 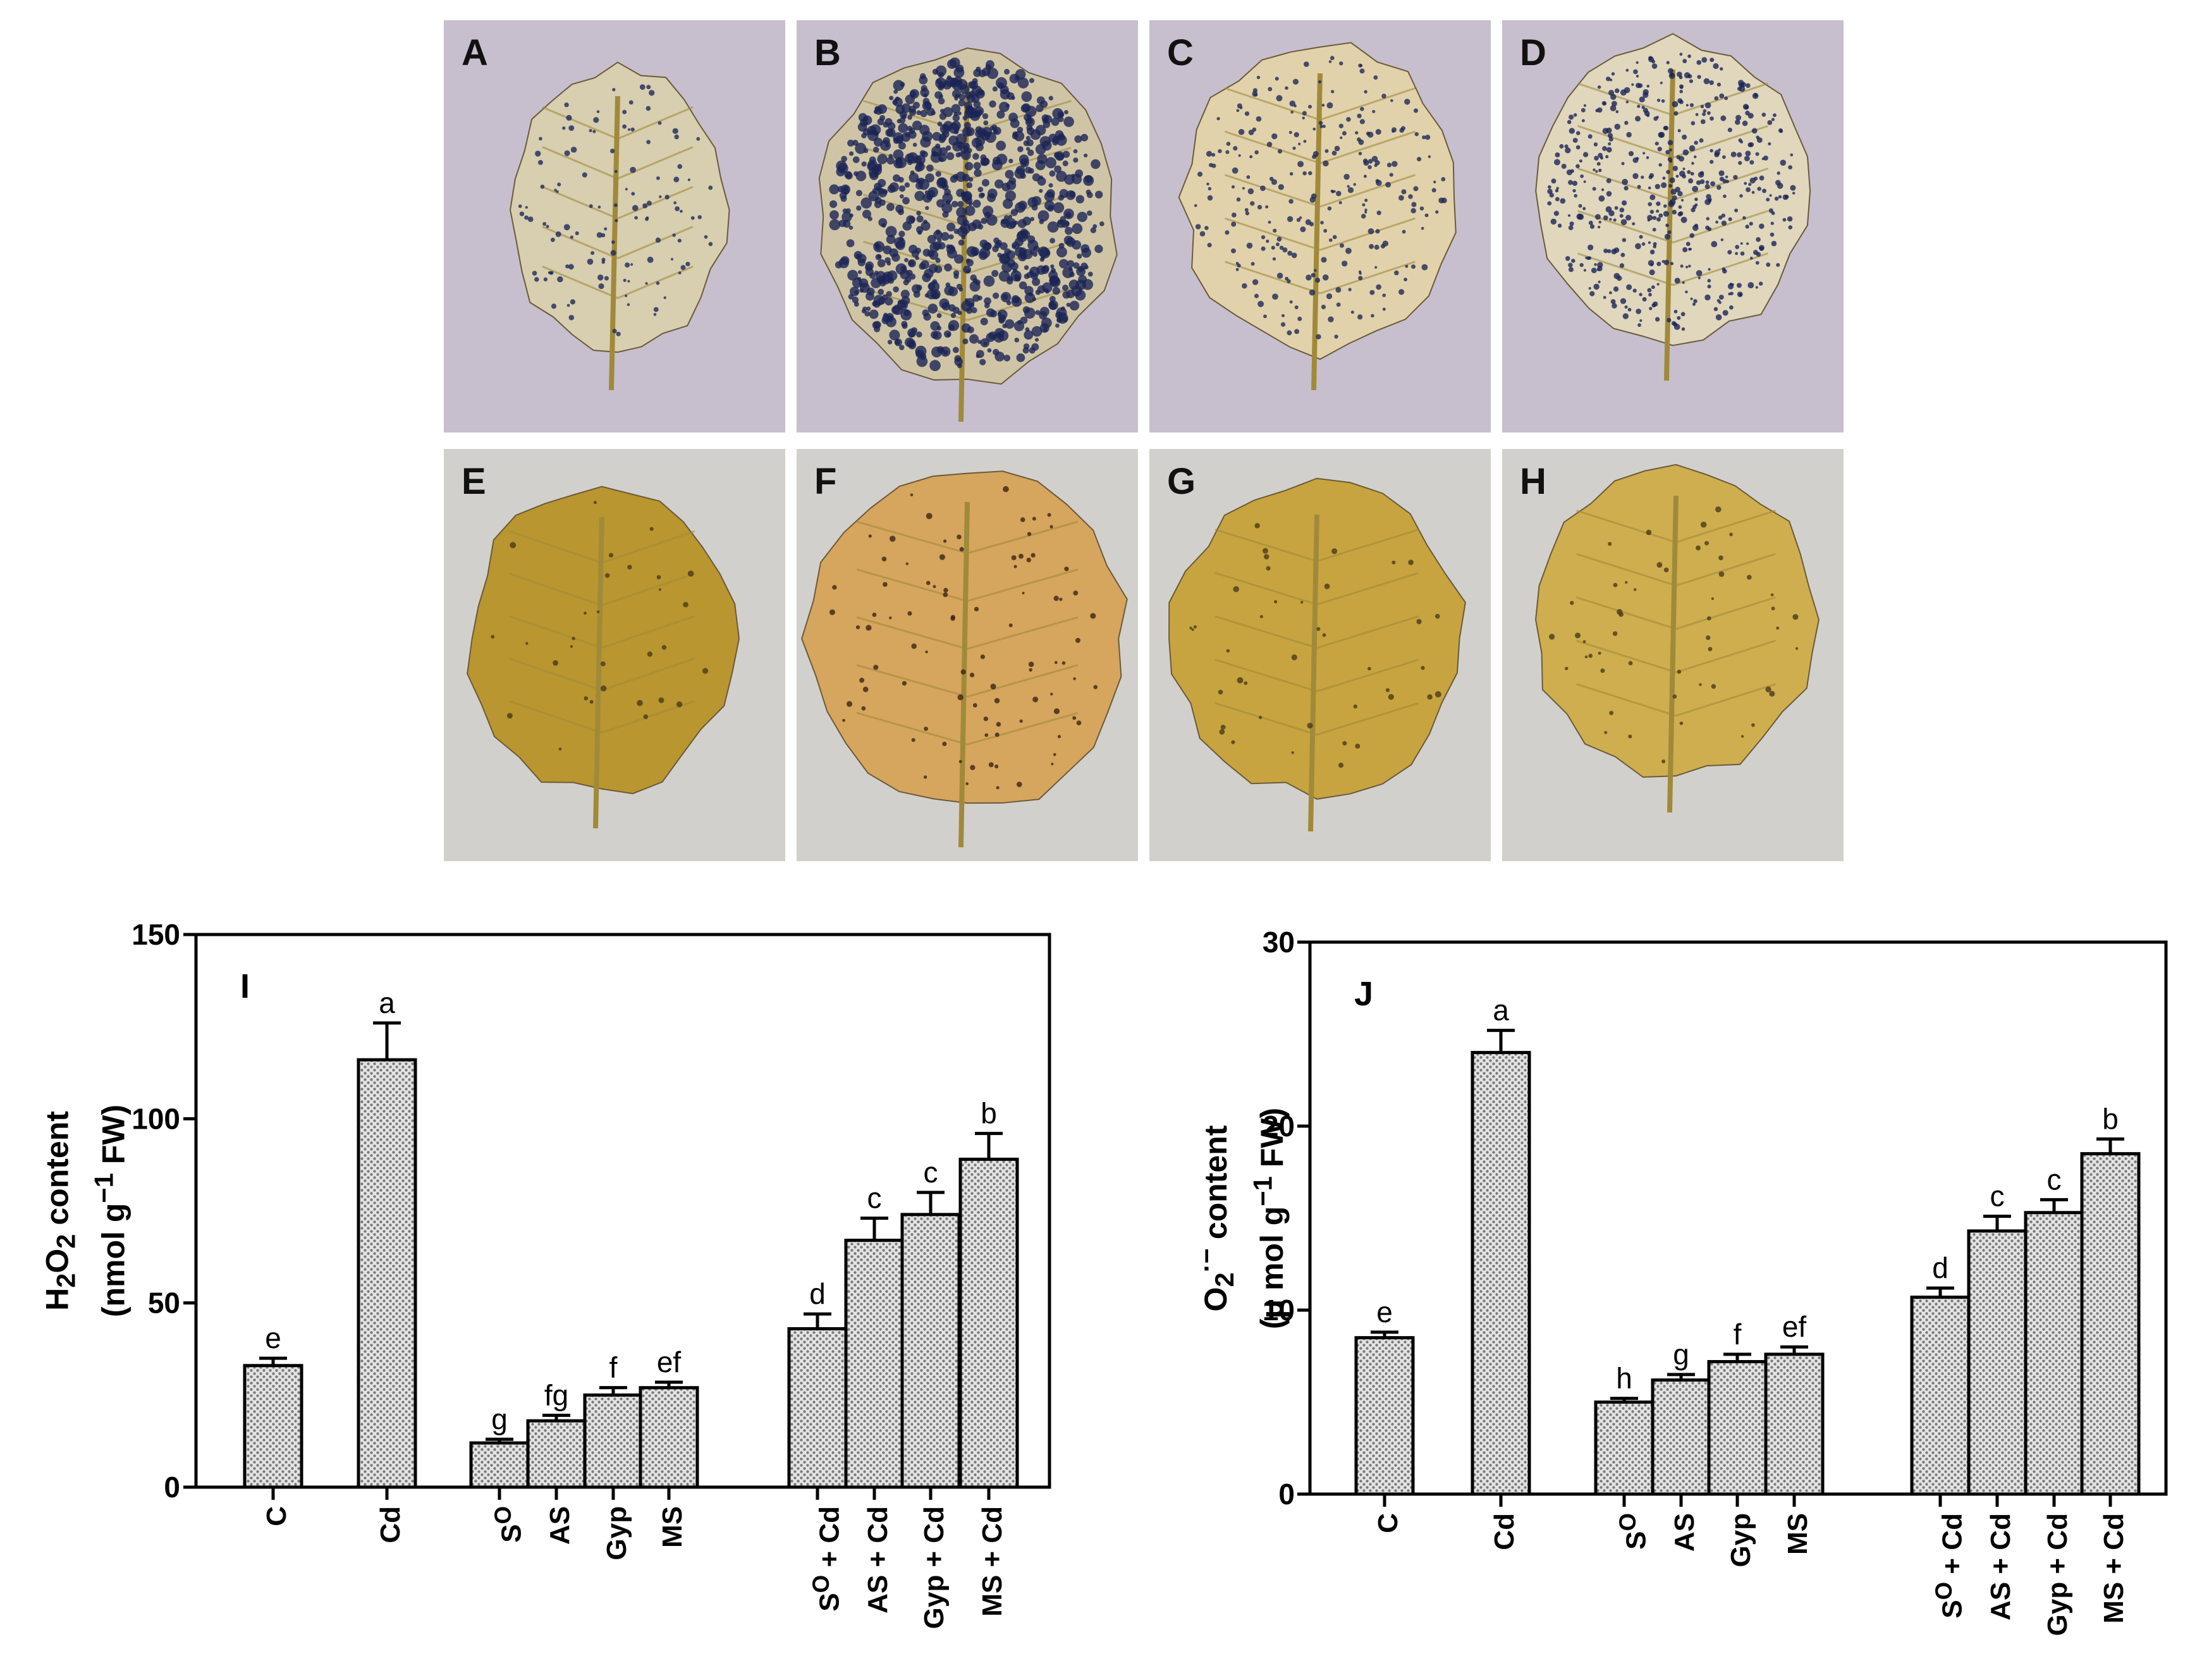 I want to click on photo-panel-e: E, so click(x=614, y=655).